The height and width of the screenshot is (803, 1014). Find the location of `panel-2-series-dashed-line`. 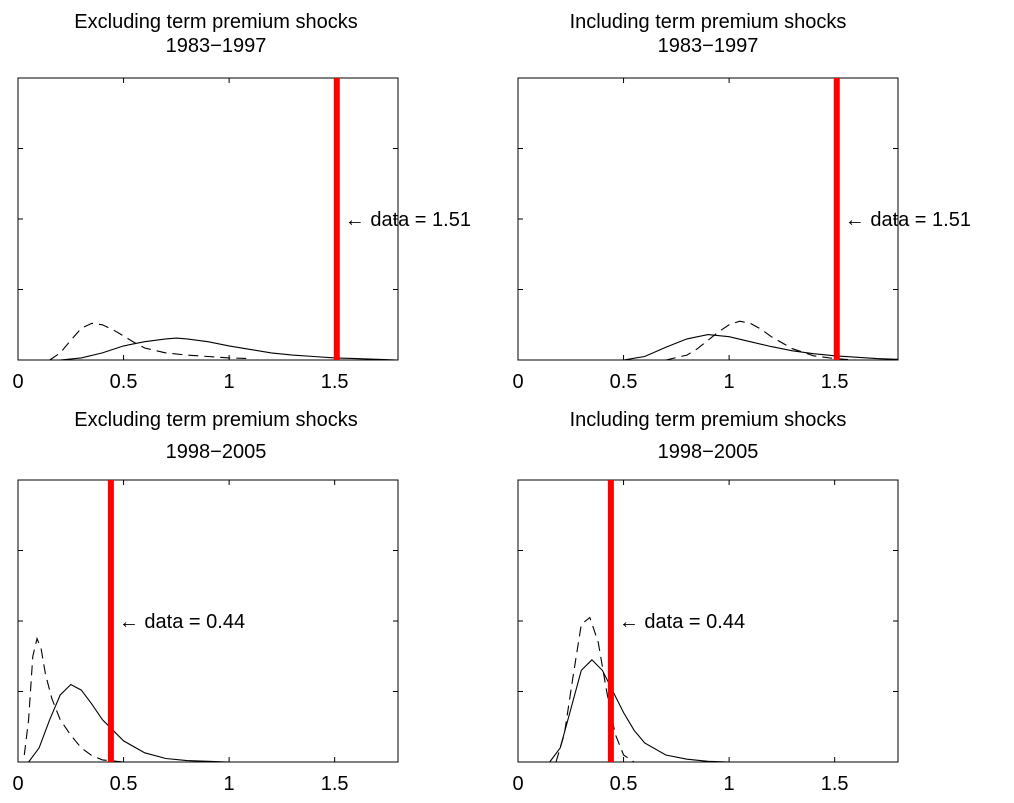

panel-2-series-dashed-line is located at coordinates (760, 340).